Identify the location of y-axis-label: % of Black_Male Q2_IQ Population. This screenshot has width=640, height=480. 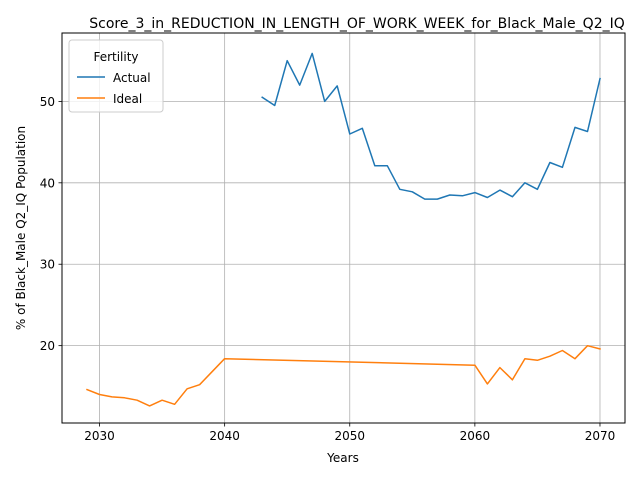
(21, 228).